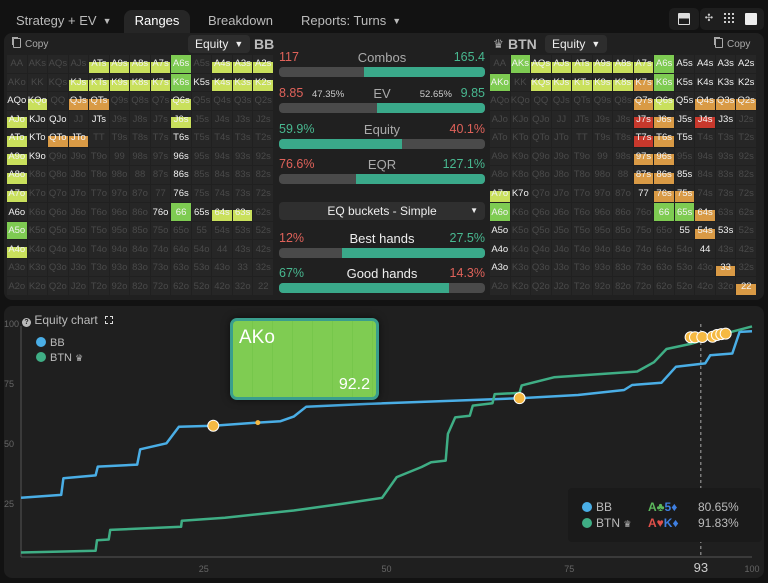 The image size is (768, 583). What do you see at coordinates (160, 193) in the screenshot?
I see `hand-cell: 77` at bounding box center [160, 193].